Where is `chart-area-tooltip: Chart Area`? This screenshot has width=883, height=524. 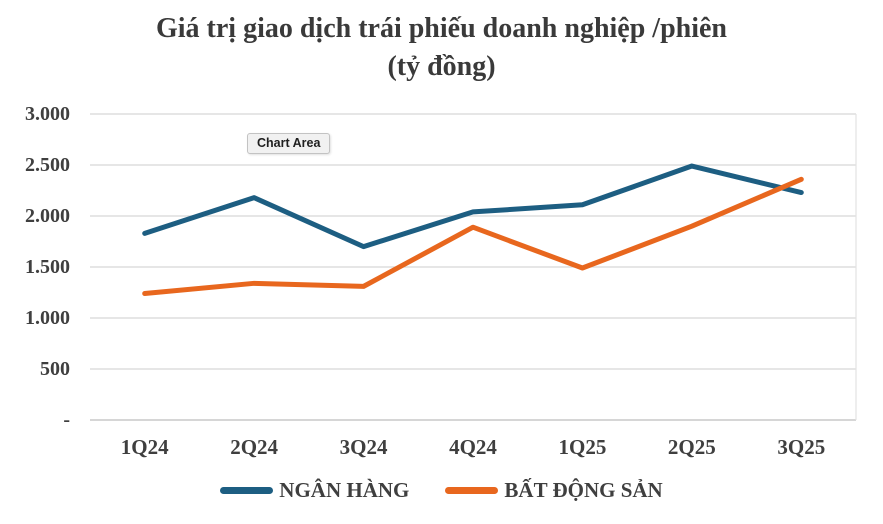 chart-area-tooltip: Chart Area is located at coordinates (289, 143).